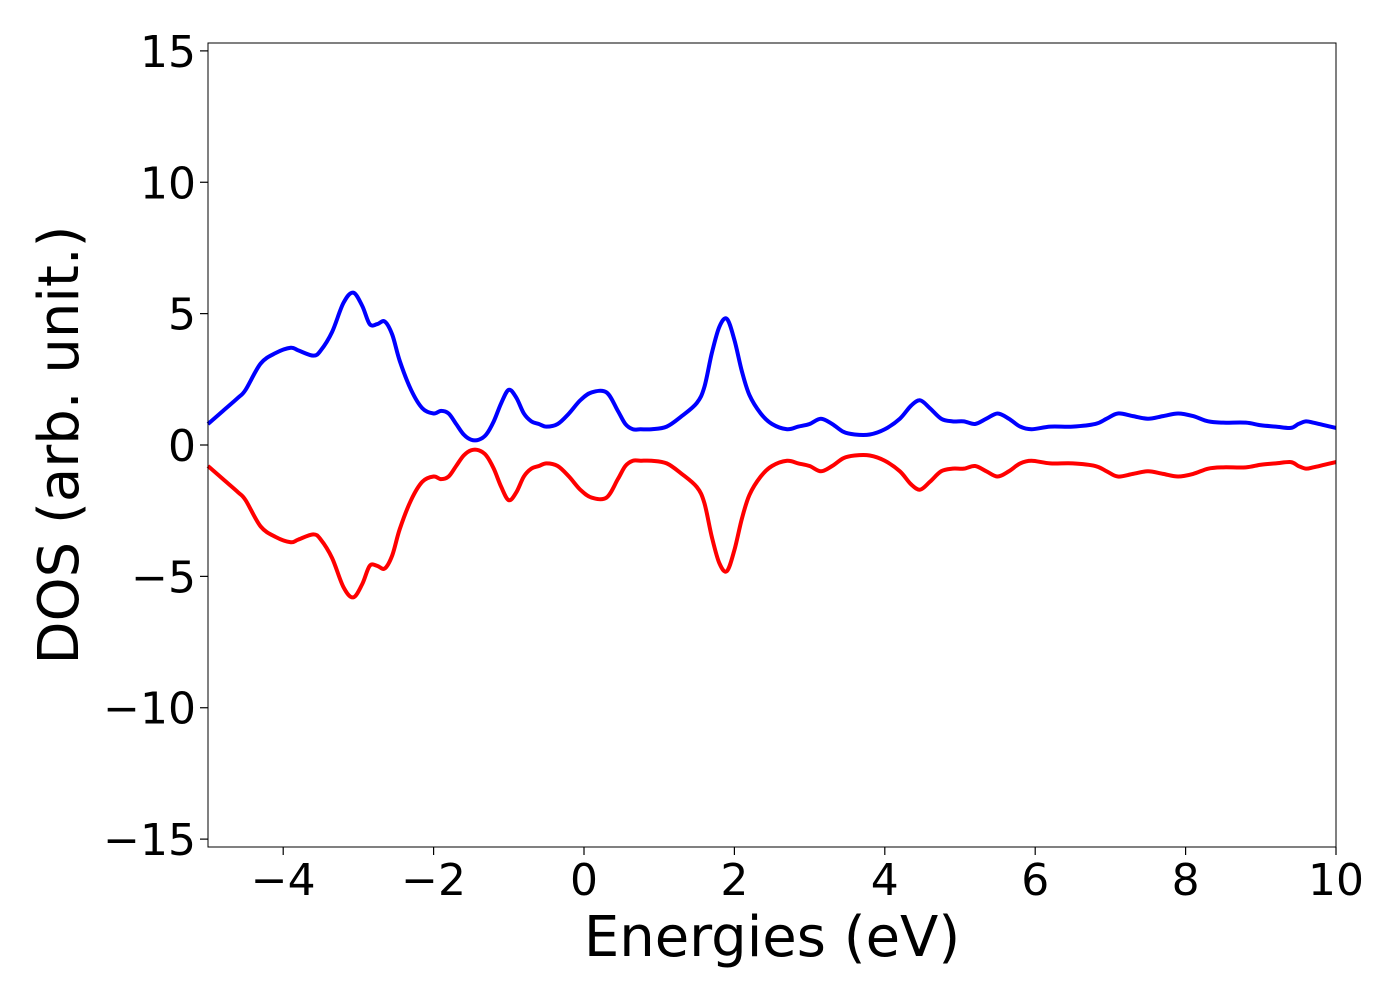  I want to click on y-tick-label: 10, so click(168, 183).